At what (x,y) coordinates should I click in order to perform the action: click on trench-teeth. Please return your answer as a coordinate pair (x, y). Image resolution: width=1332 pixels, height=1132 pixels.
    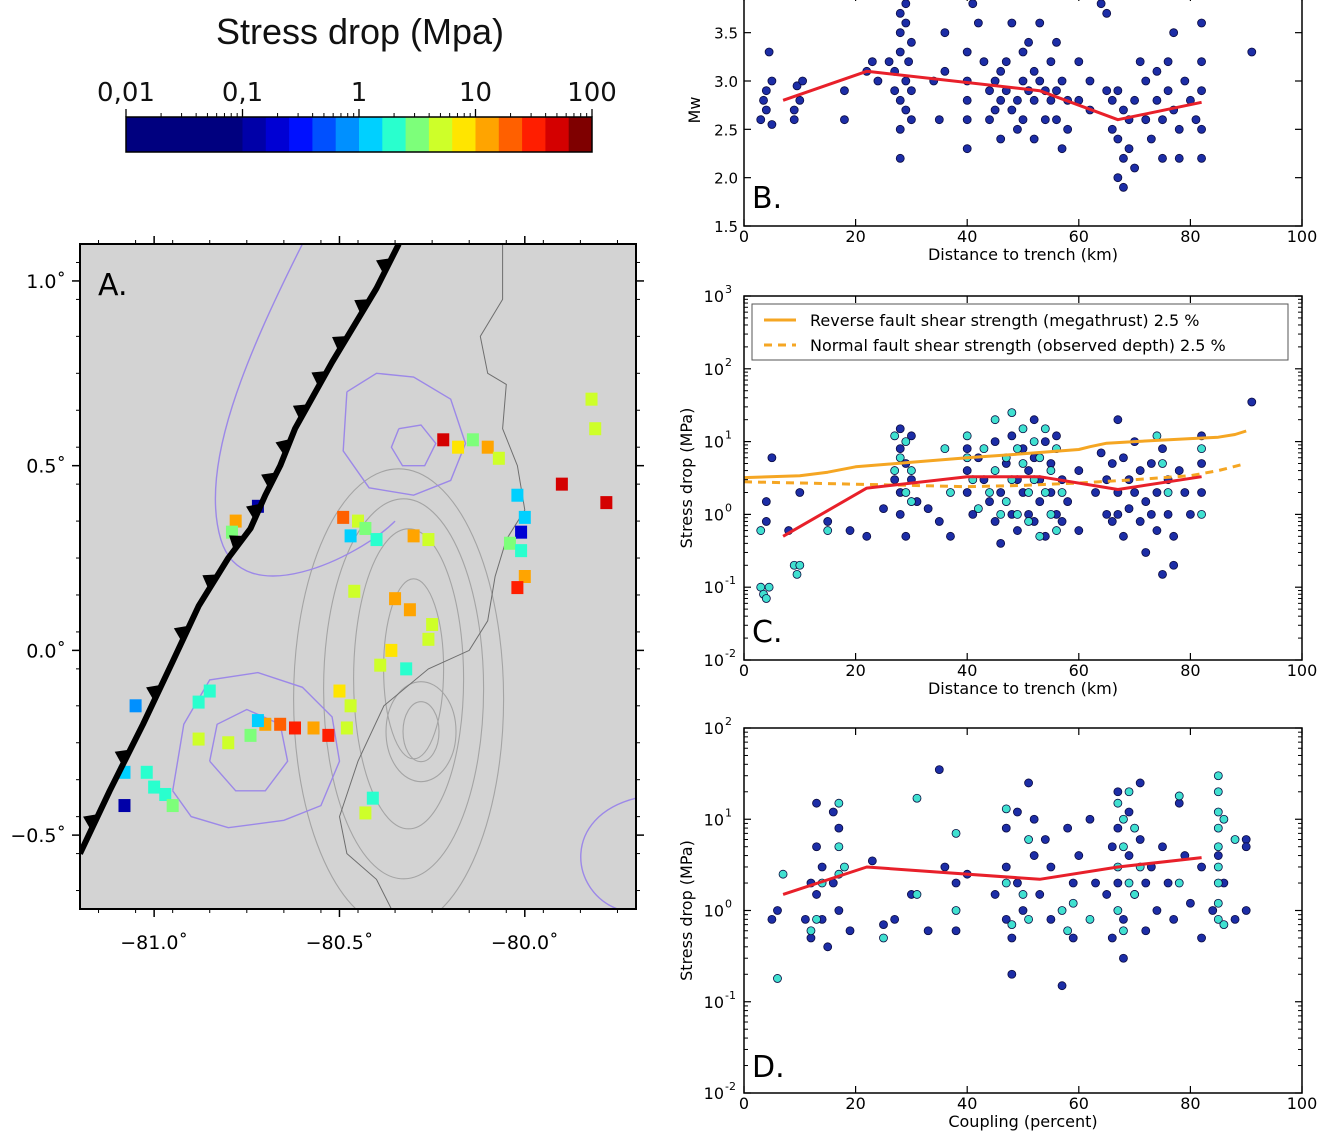
    Looking at the image, I should click on (237, 544).